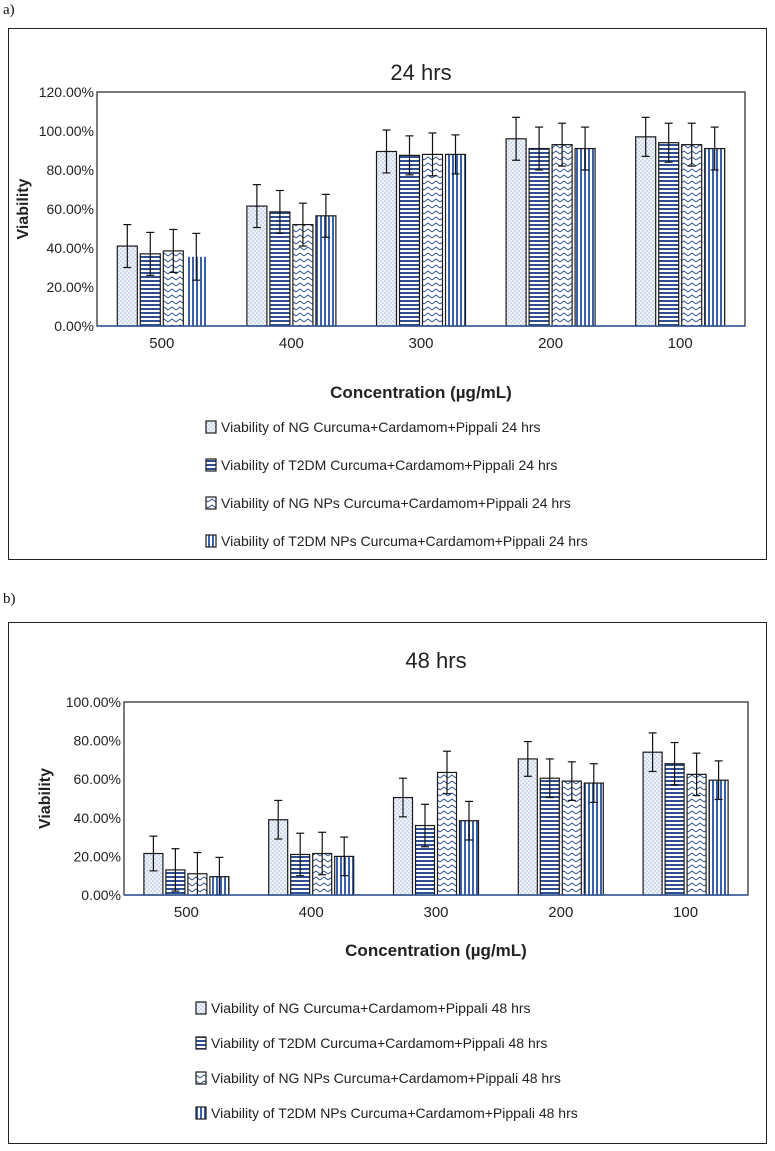 The width and height of the screenshot is (775, 1151). Describe the element at coordinates (435, 660) in the screenshot. I see `chart-title: 48 hrs` at that location.